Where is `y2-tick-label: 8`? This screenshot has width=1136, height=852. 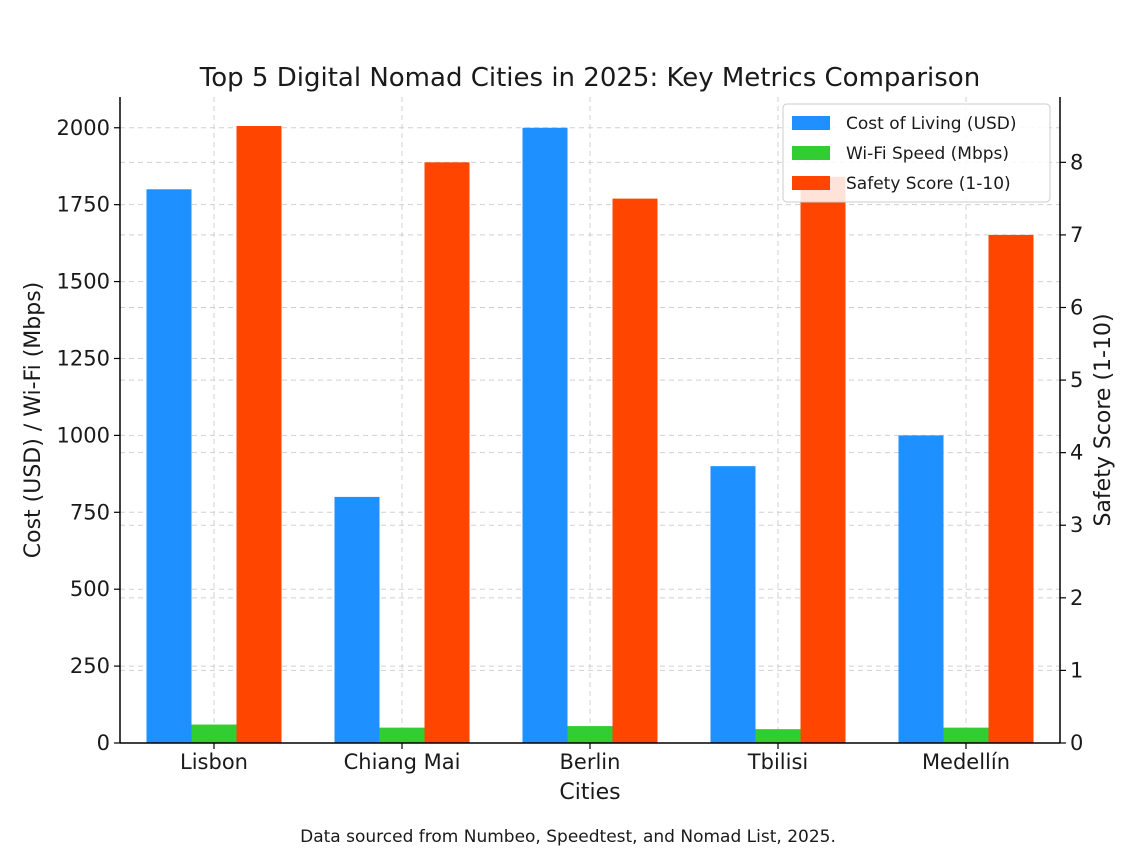
y2-tick-label: 8 is located at coordinates (1076, 162).